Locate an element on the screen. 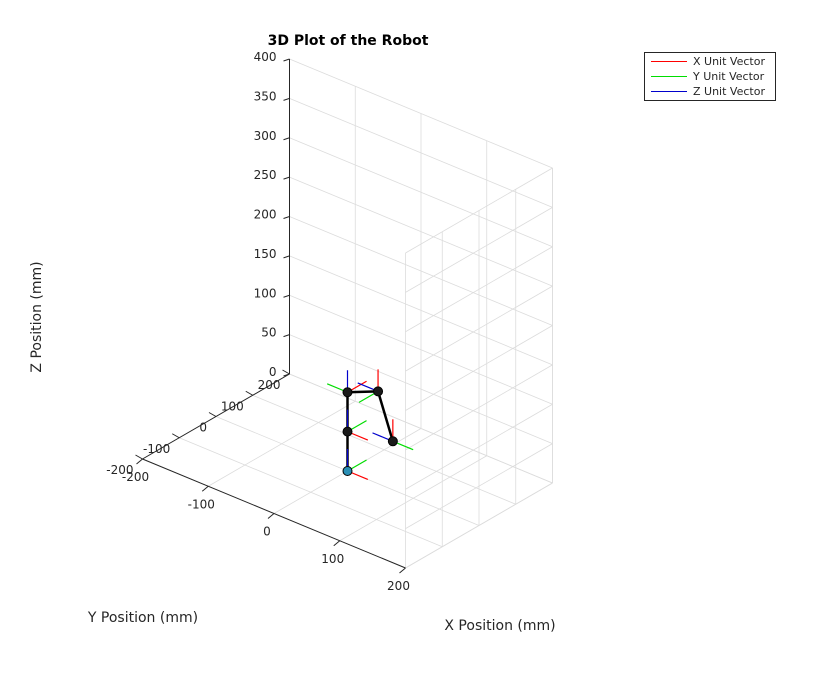 Image resolution: width=840 pixels, height=695 pixels. x-tick-label: 200 is located at coordinates (398, 586).